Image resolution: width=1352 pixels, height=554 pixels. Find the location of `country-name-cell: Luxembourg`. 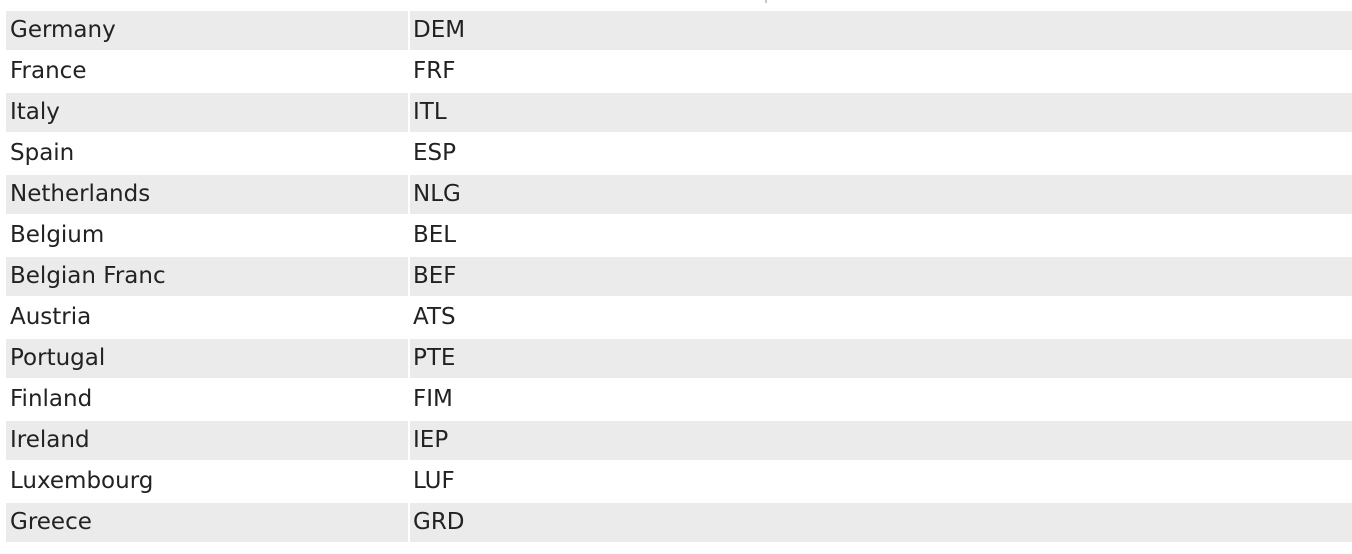

country-name-cell: Luxembourg is located at coordinates (207, 481).